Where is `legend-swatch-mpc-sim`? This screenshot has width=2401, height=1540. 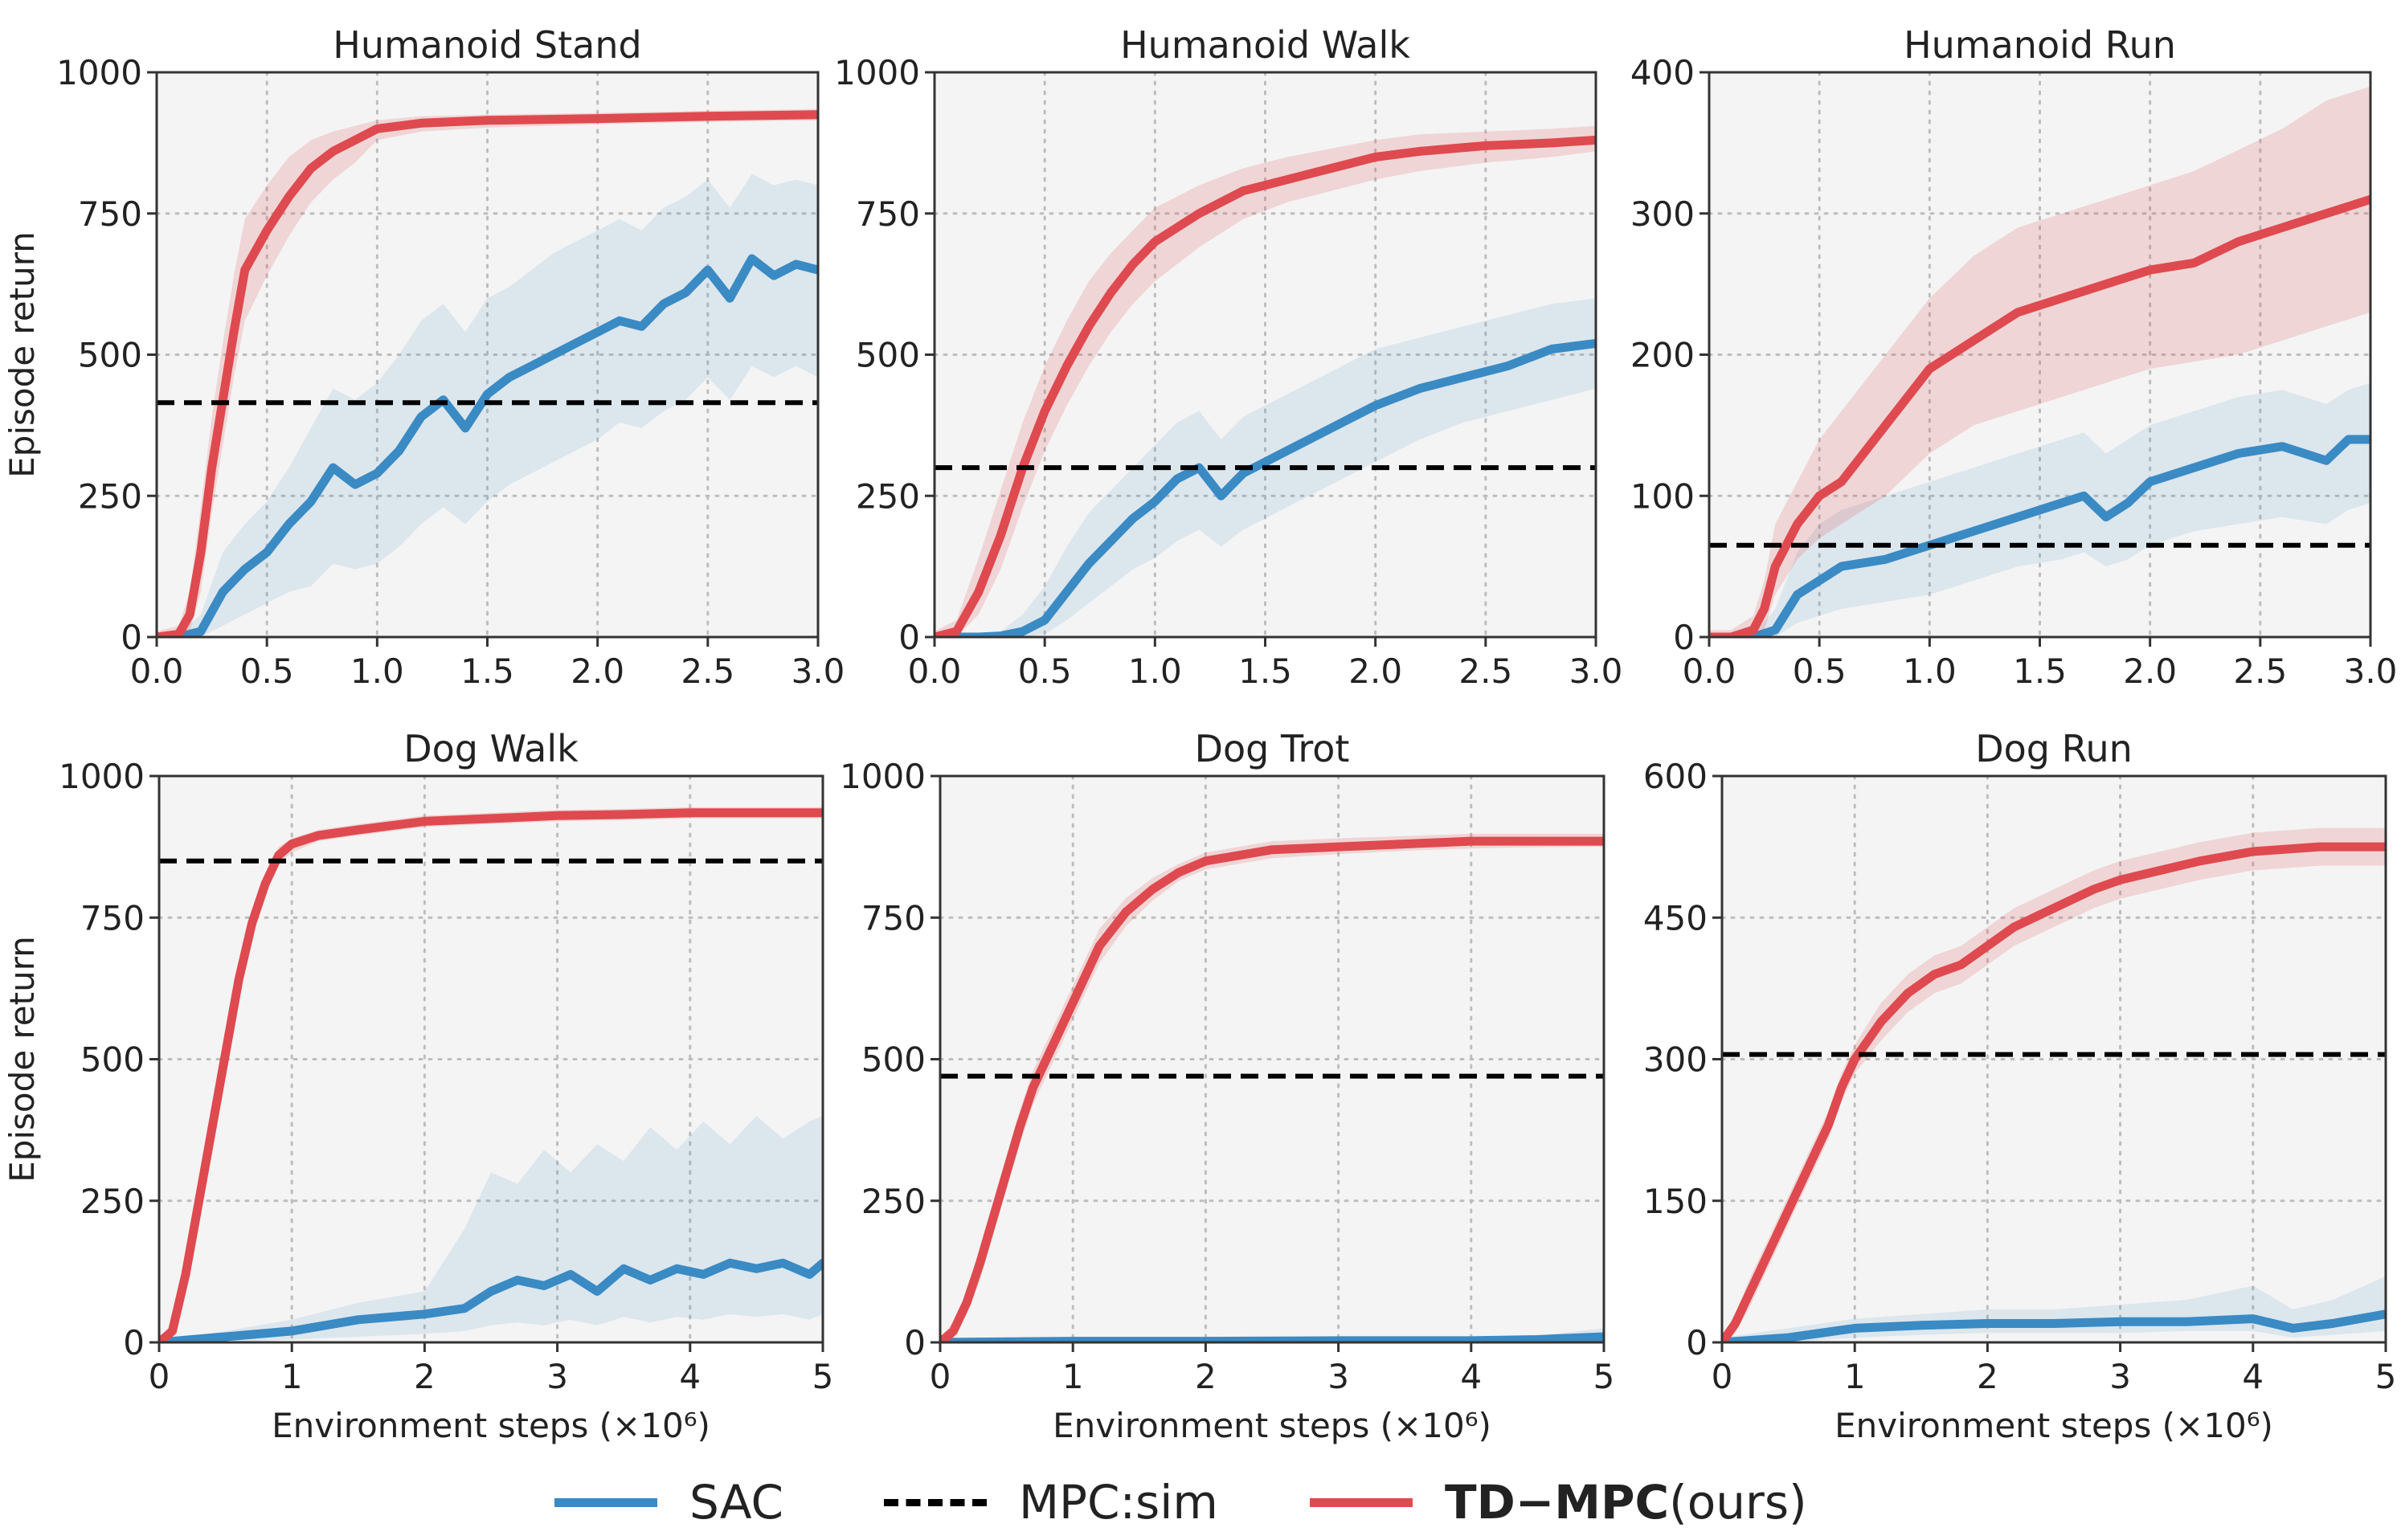
legend-swatch-mpc-sim is located at coordinates (935, 1502).